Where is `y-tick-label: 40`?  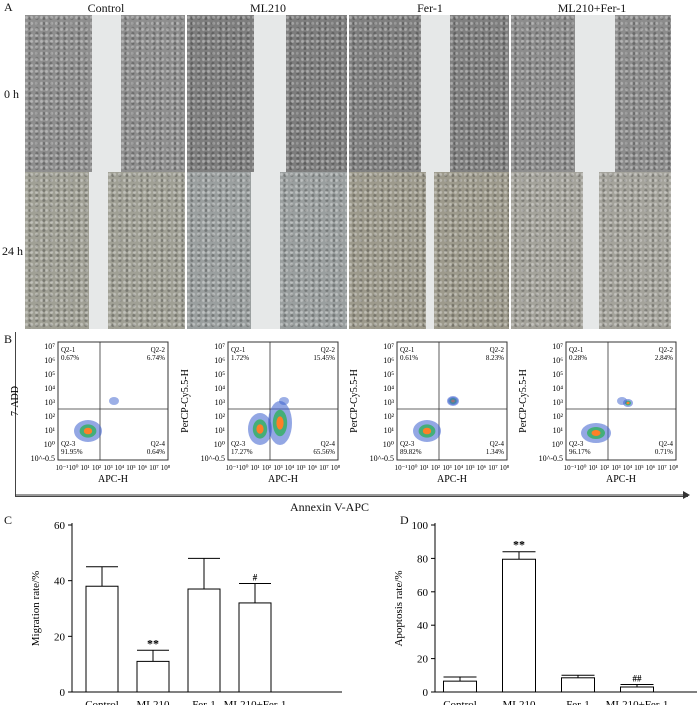
y-tick-label: 40 is located at coordinates (60, 582).